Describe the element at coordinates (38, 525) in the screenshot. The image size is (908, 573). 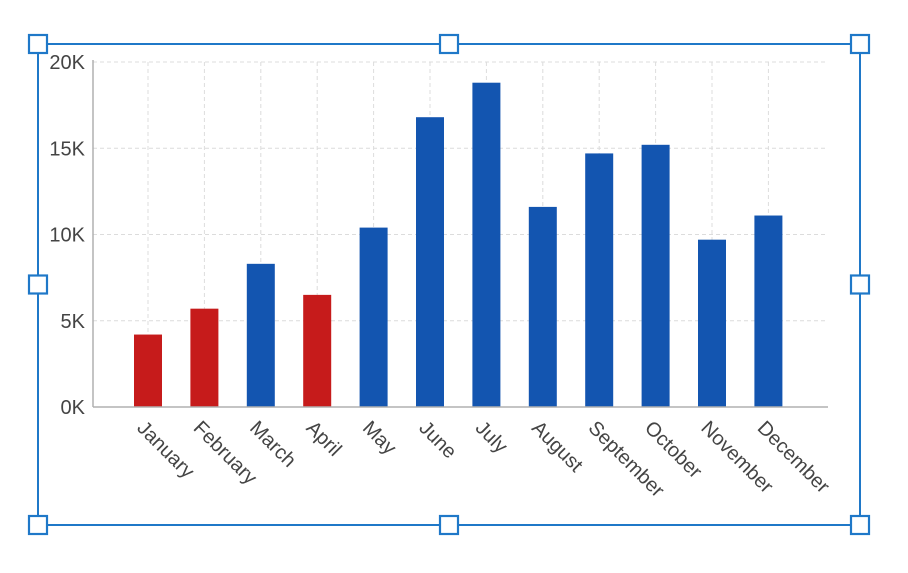
I see `resize-handle-bottom-left` at that location.